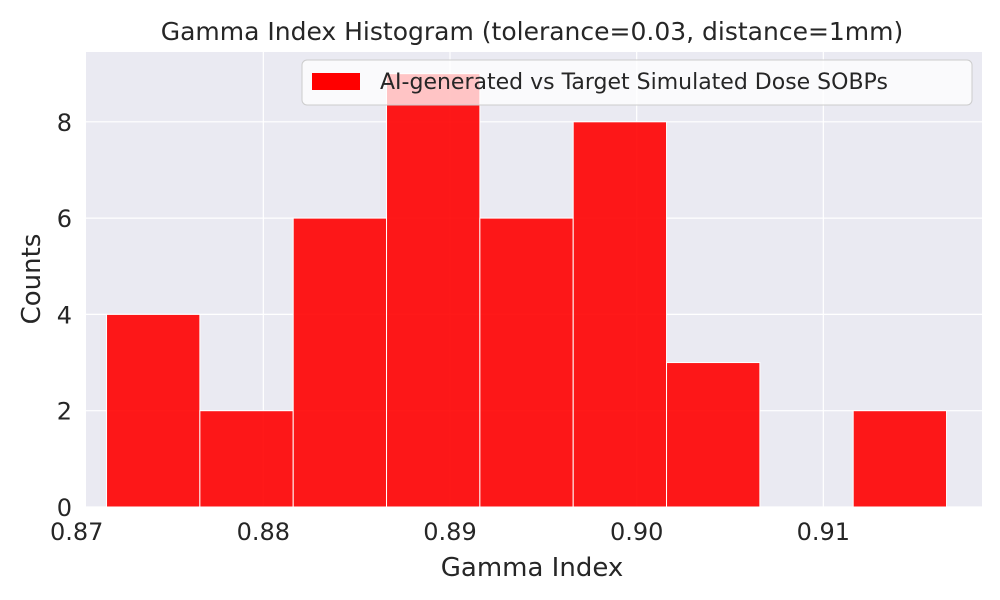 The height and width of the screenshot is (600, 1000). I want to click on y-tick-label: 6, so click(64, 219).